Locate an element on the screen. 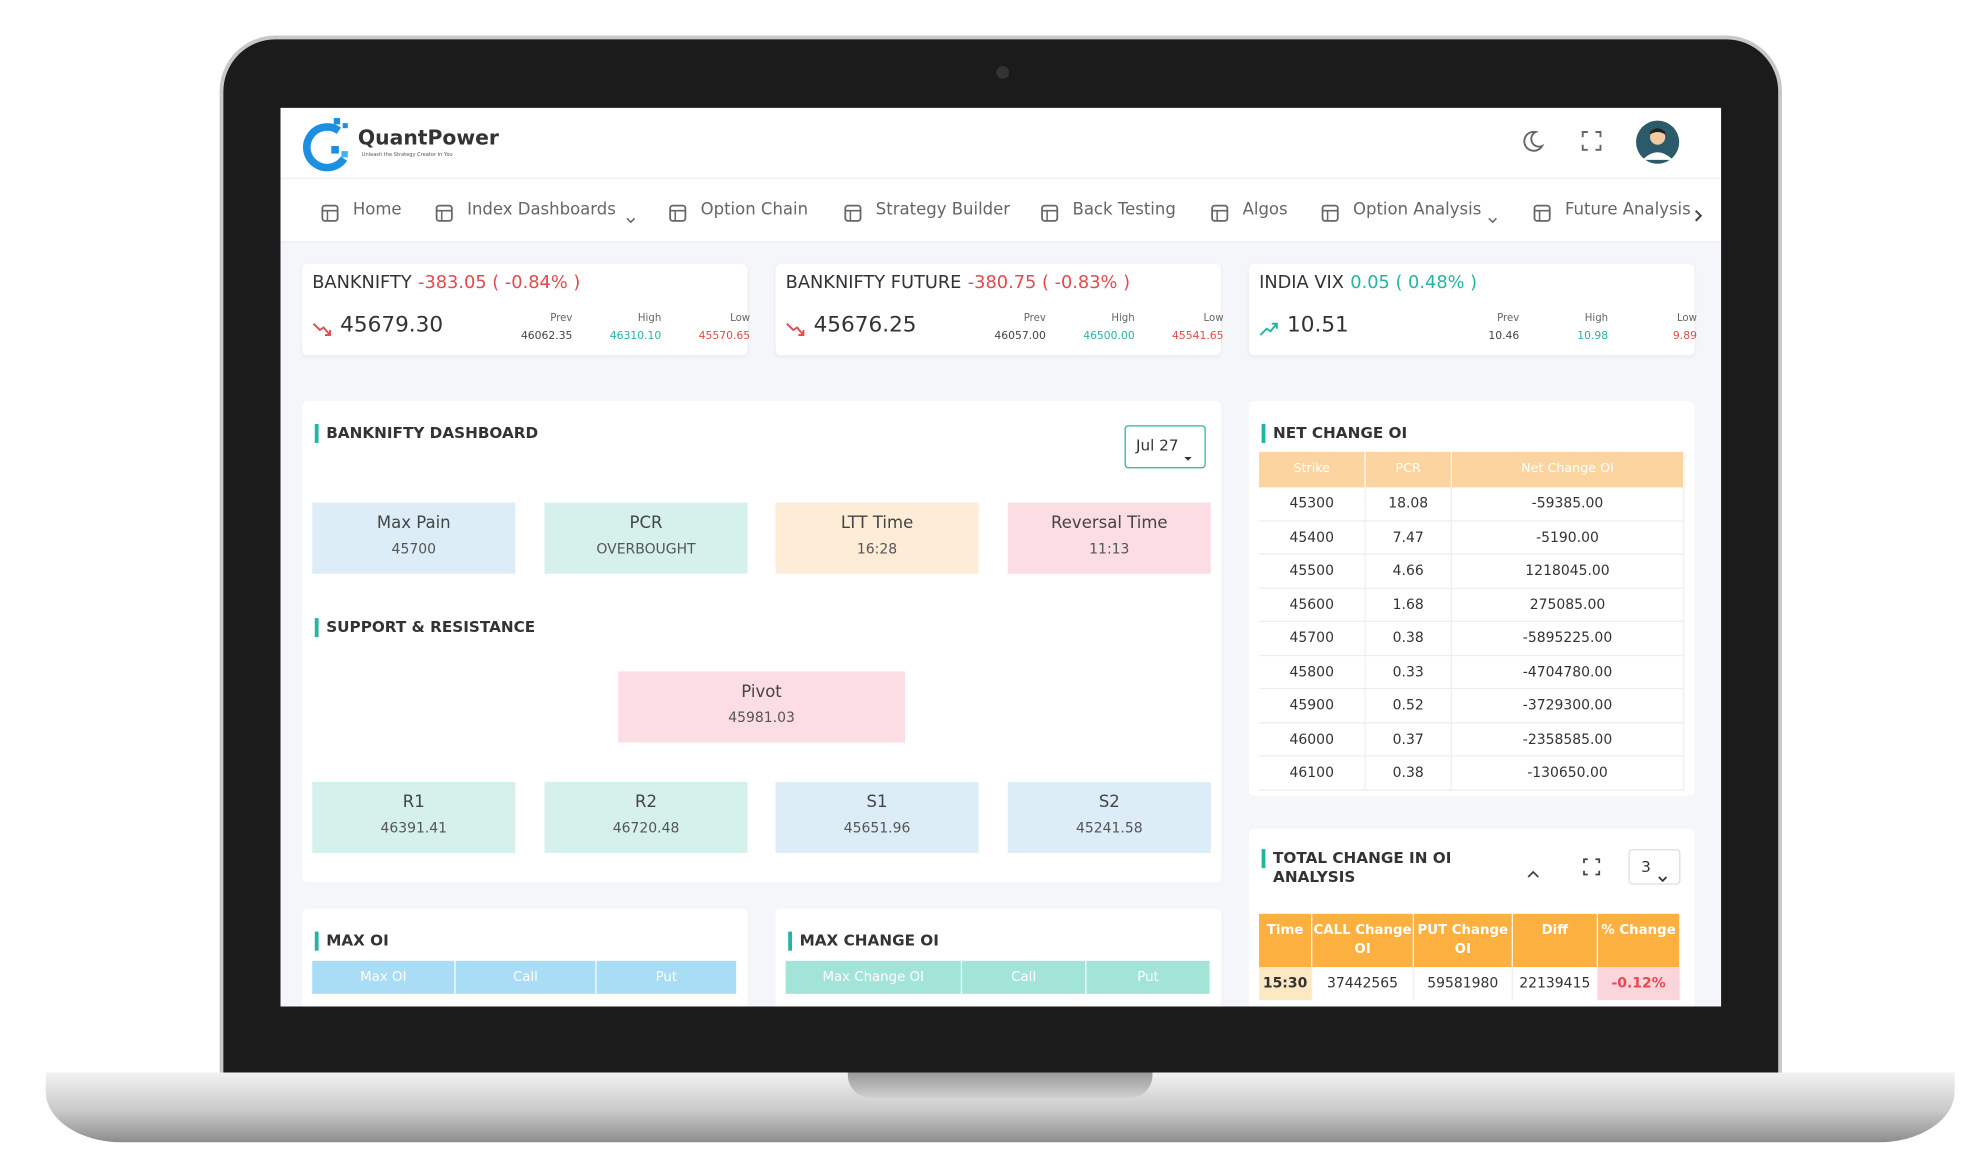 This screenshot has width=1980, height=1162. tagline: Unleash the Strategy Creator in You is located at coordinates (407, 154).